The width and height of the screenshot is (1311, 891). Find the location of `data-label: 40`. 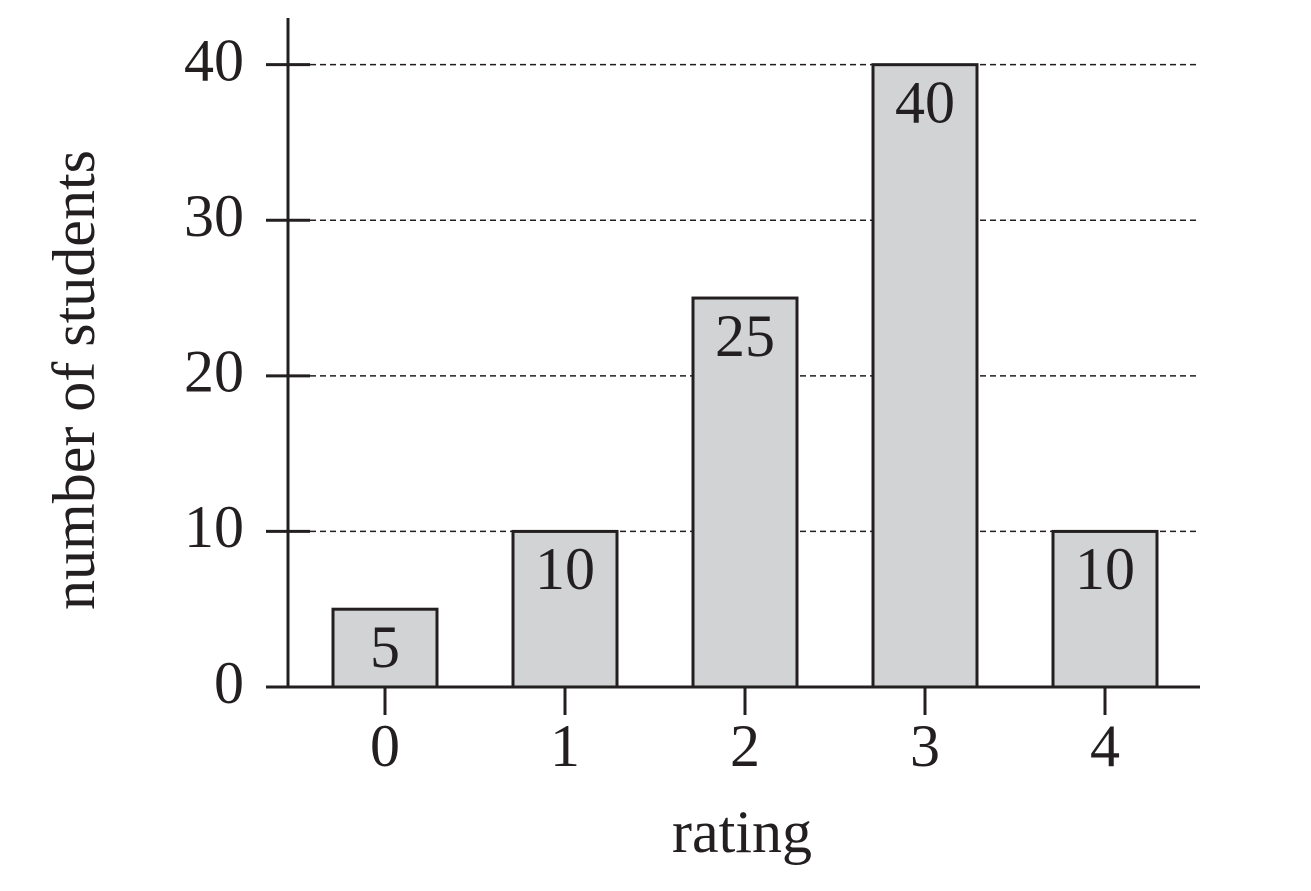

data-label: 40 is located at coordinates (925, 102).